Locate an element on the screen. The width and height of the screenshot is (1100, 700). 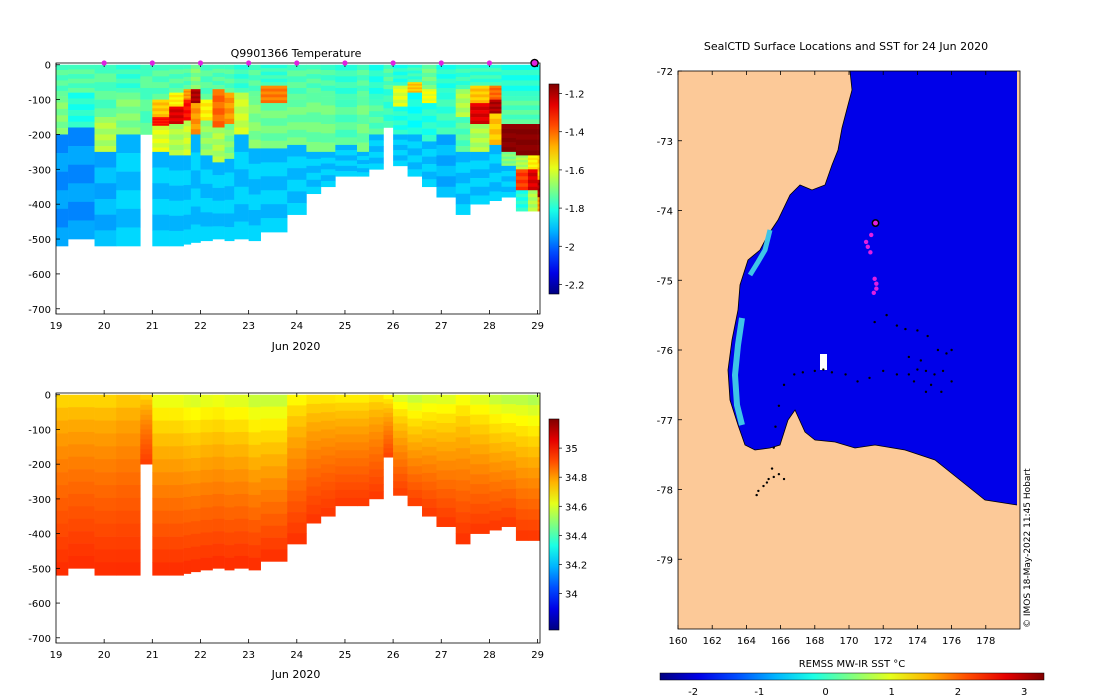
y-tick-label: -76 is located at coordinates (665, 351).